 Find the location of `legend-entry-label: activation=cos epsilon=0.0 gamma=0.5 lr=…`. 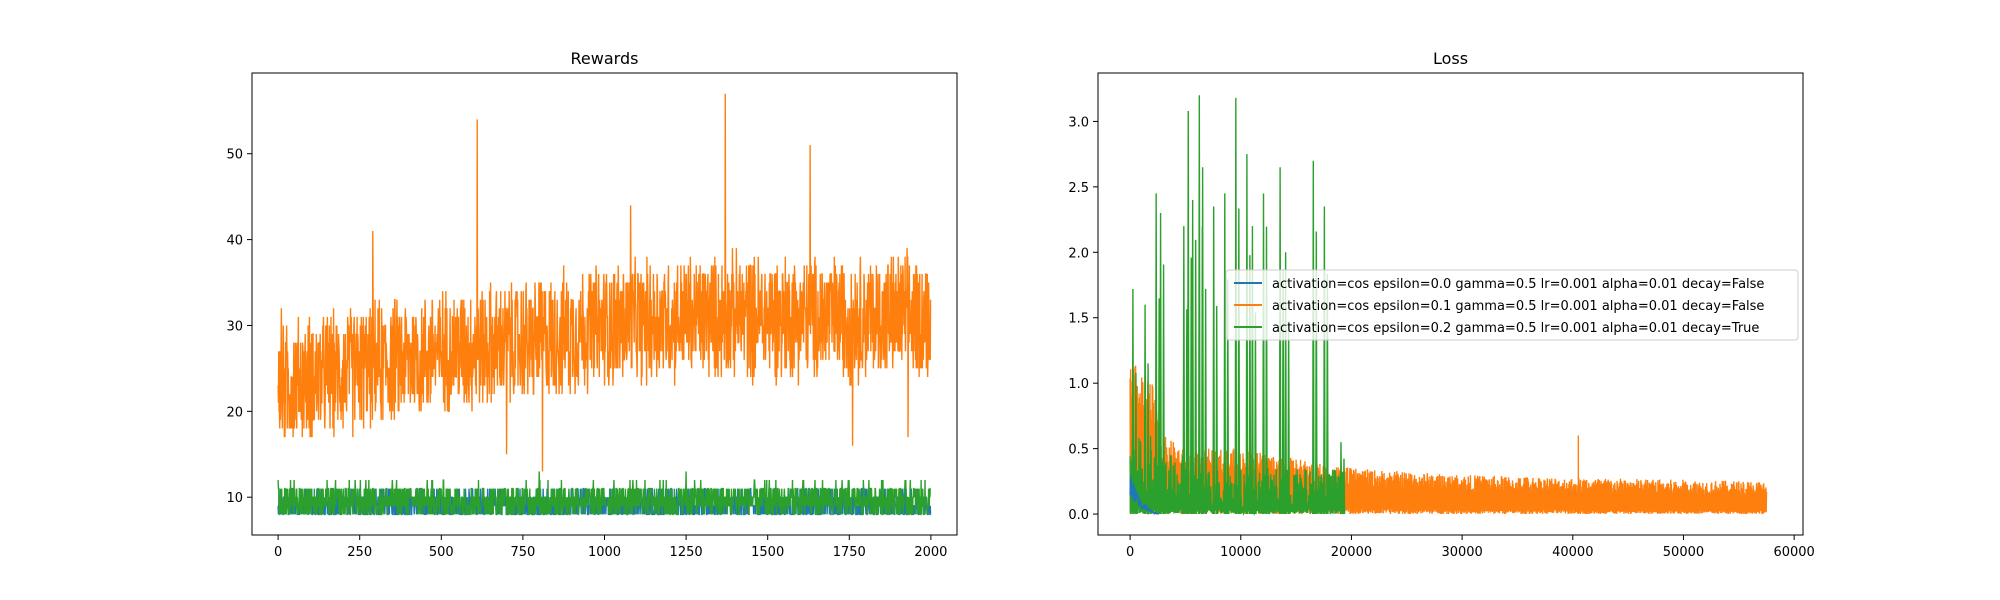

legend-entry-label: activation=cos epsilon=0.0 gamma=0.5 lr=… is located at coordinates (1518, 284).